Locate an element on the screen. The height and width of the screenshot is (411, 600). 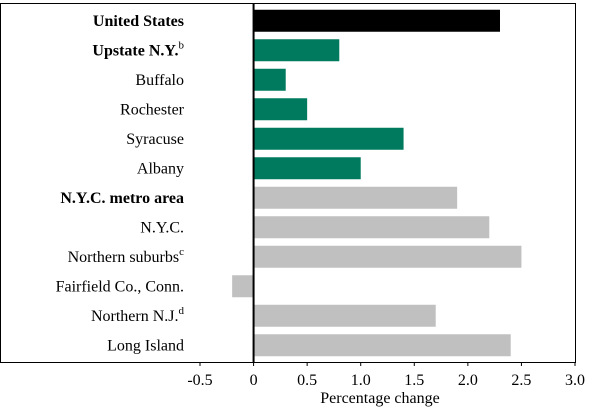
x-tick-label: 2.5 is located at coordinates (521, 380).